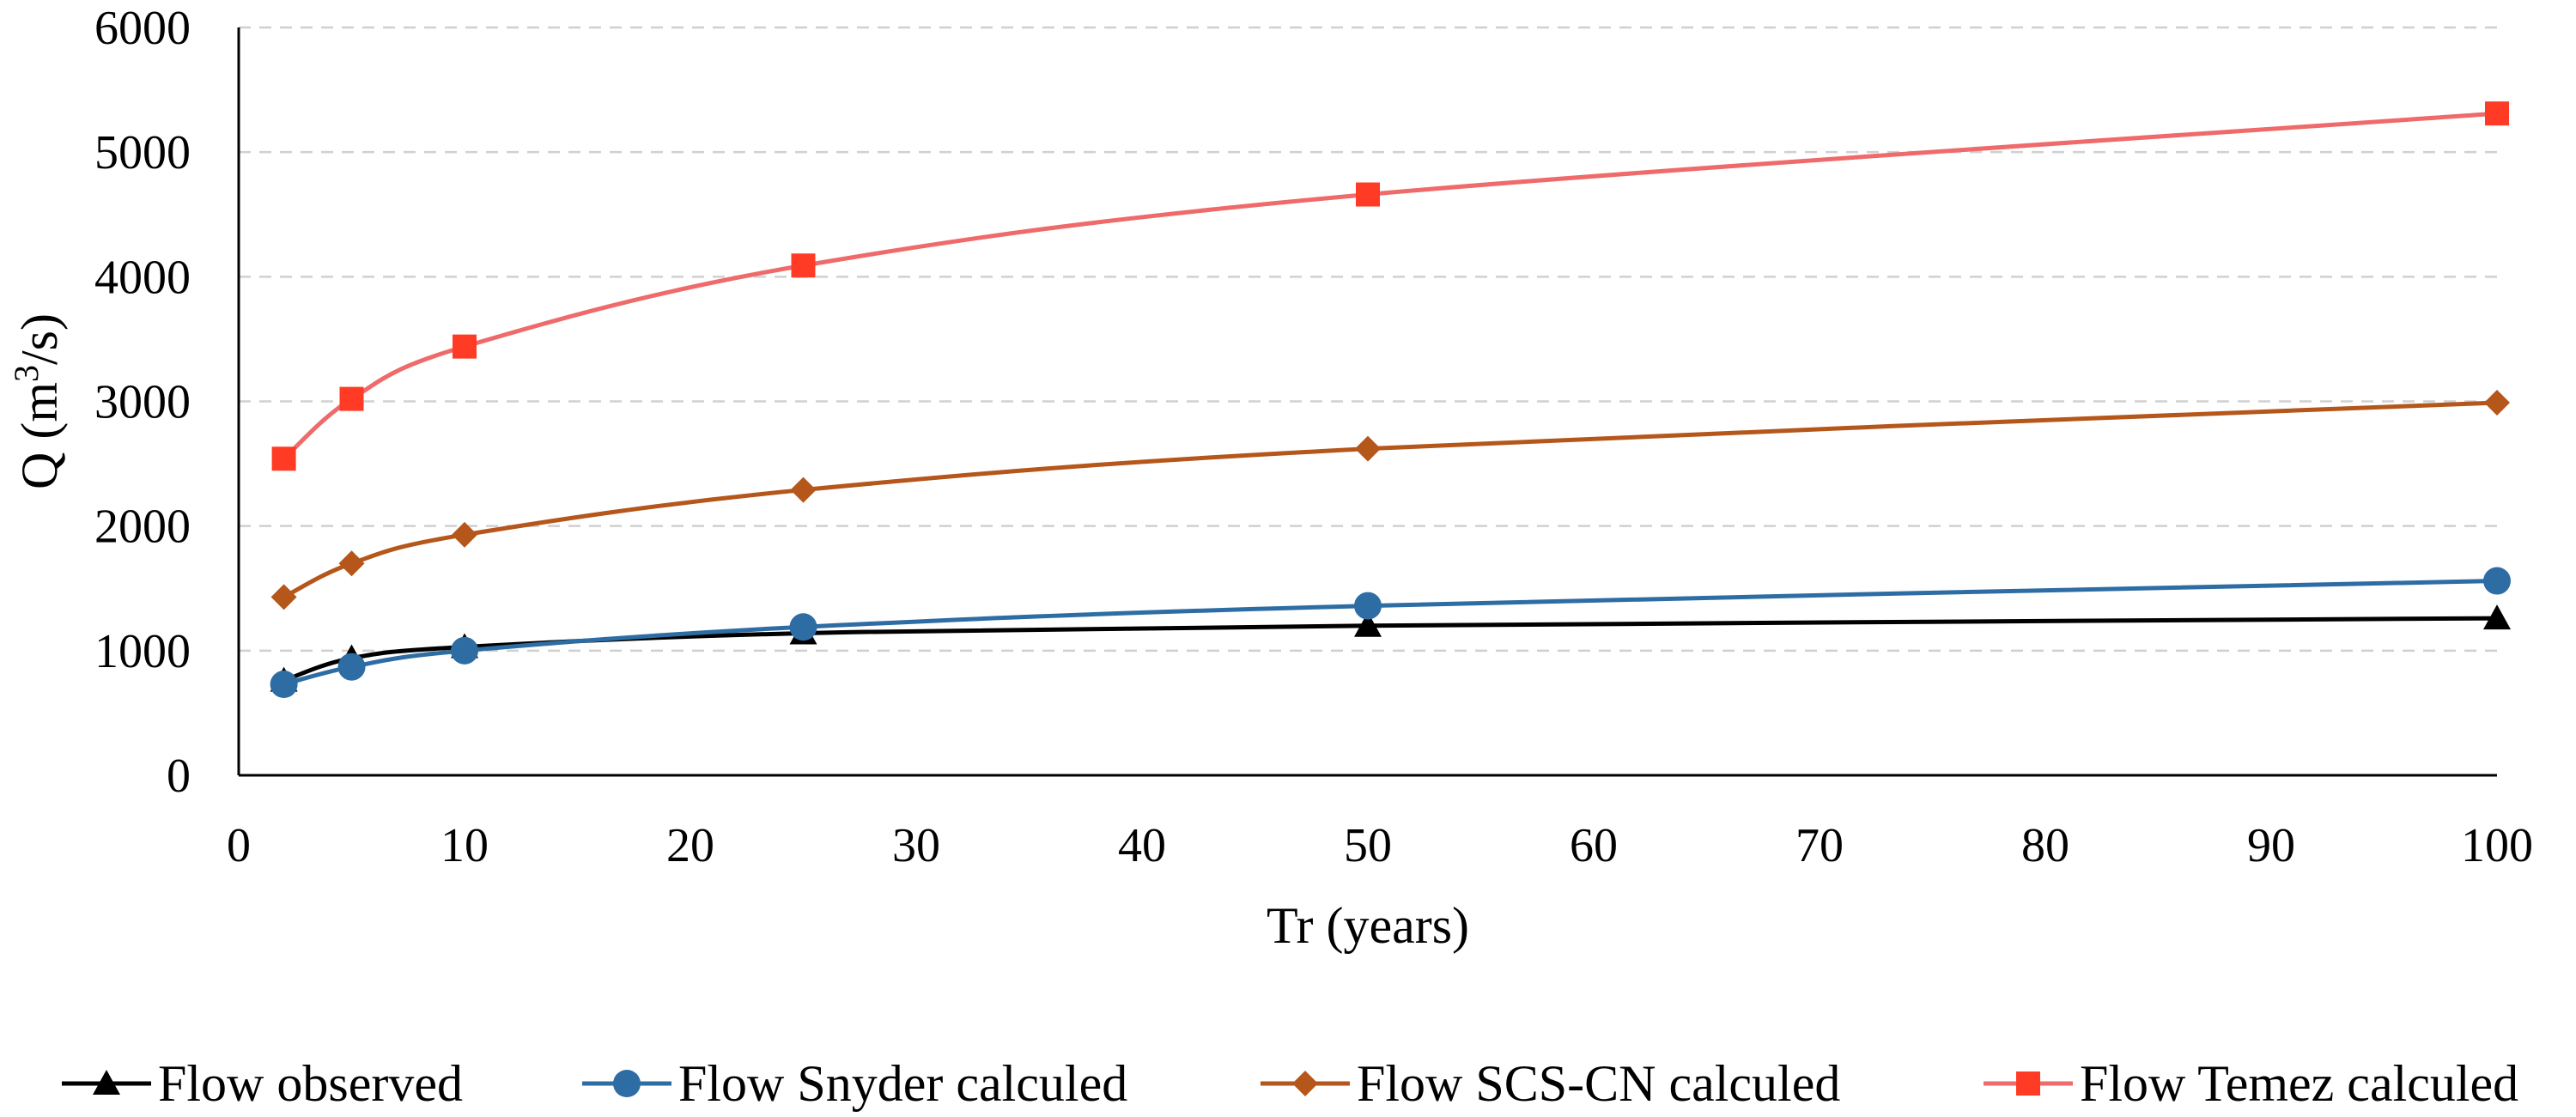  Describe the element at coordinates (2497, 845) in the screenshot. I see `x-tick-label: 100` at that location.